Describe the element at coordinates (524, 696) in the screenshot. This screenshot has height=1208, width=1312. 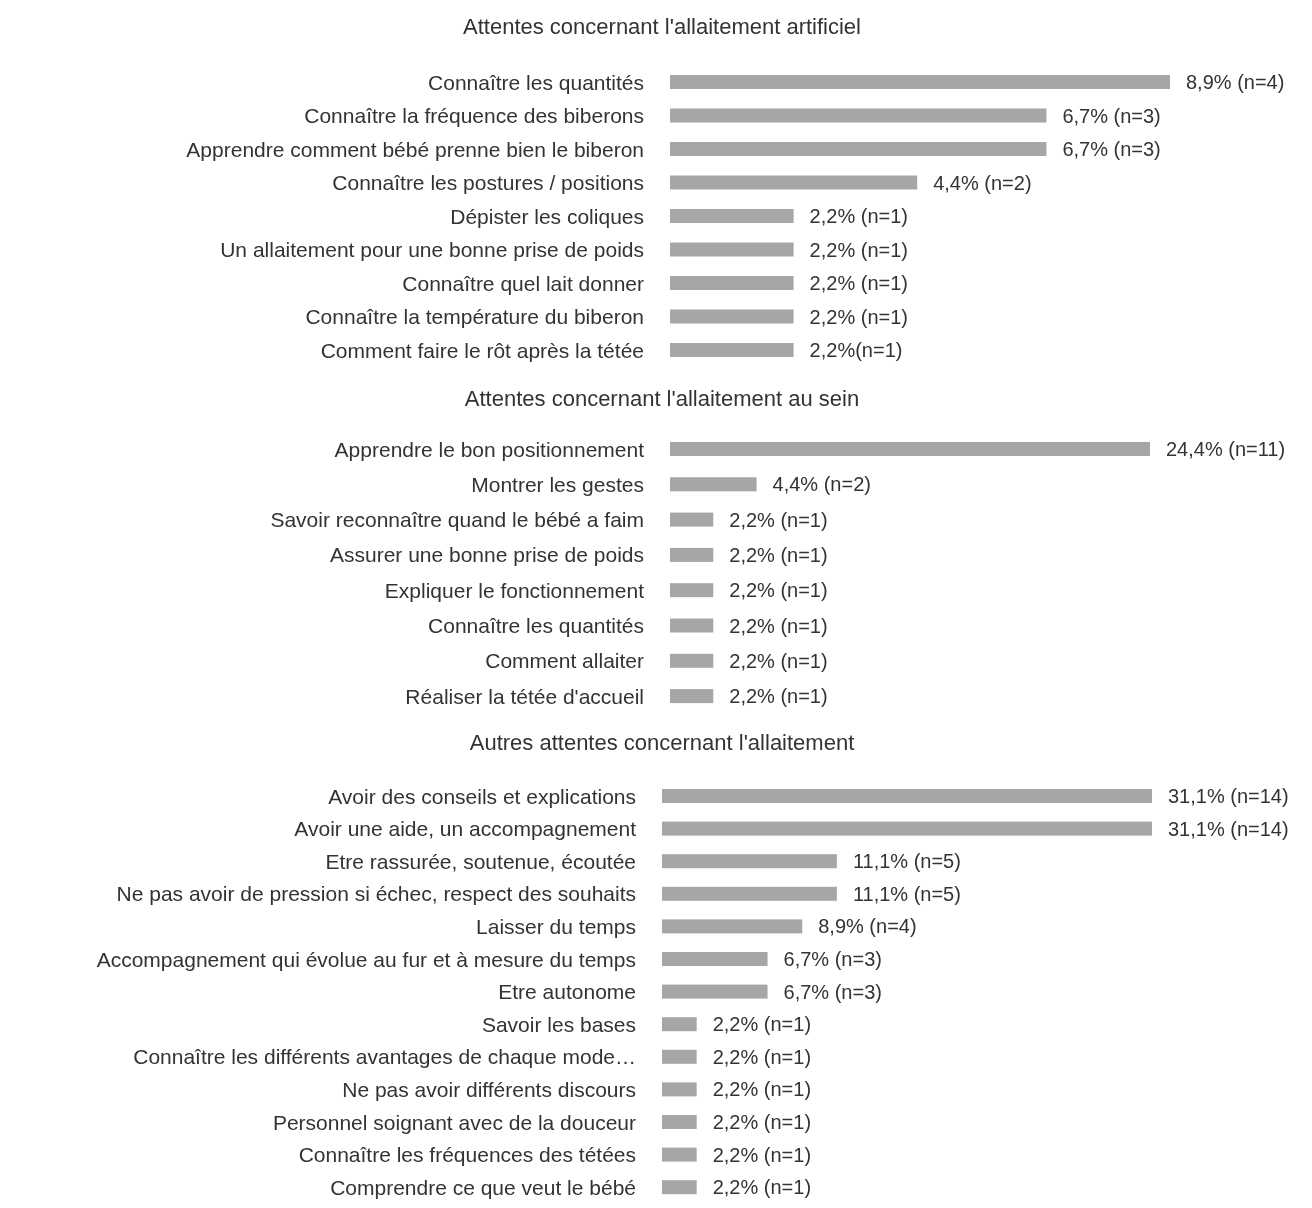
I see `y-tick-label: Réaliser la tétée d'accueil` at that location.